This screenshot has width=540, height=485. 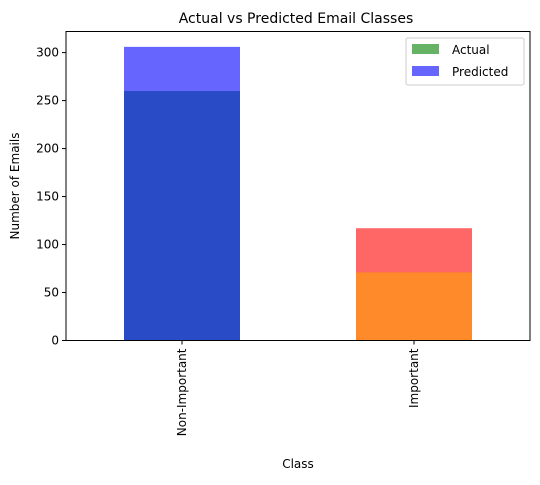 What do you see at coordinates (47, 197) in the screenshot?
I see `y-tick-label: 150` at bounding box center [47, 197].